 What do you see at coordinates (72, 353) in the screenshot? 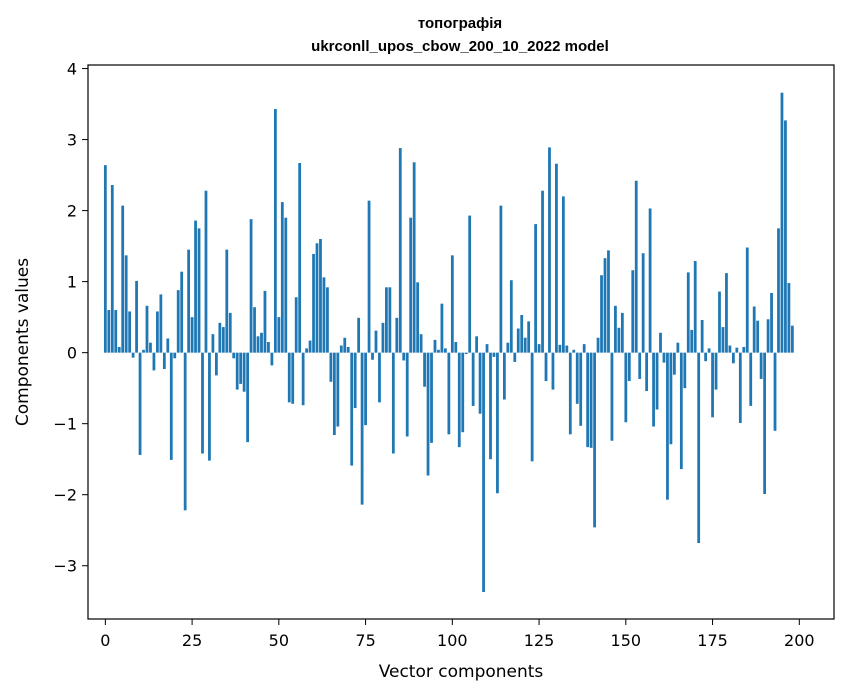
I see `y-tick-label: 0` at bounding box center [72, 353].